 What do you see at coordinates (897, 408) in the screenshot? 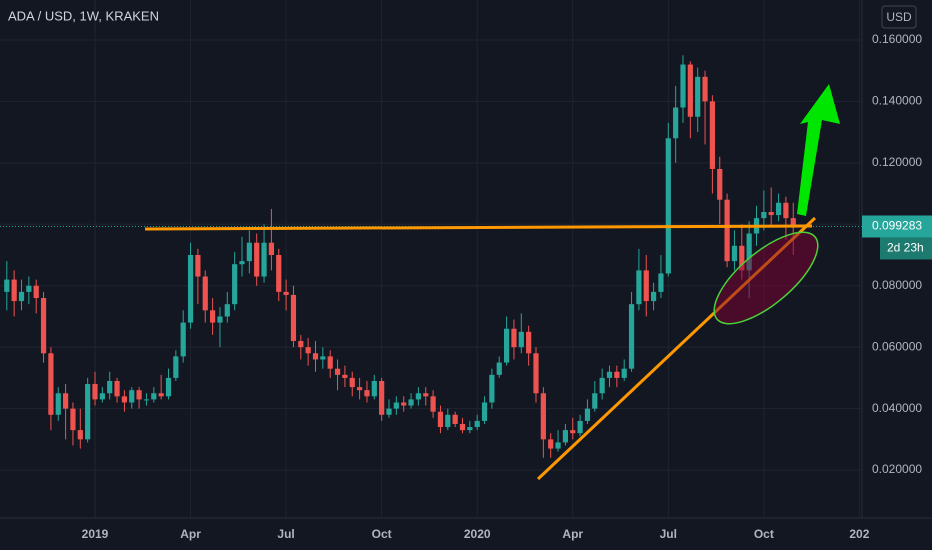
I see `y-tick-label: 0.040000` at bounding box center [897, 408].